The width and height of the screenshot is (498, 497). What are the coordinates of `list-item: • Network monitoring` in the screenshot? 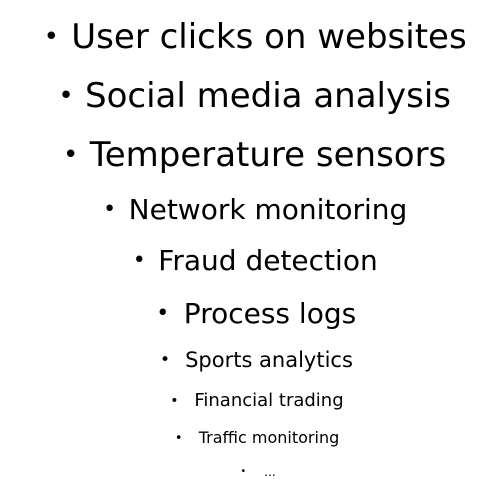 It's located at (249, 210).